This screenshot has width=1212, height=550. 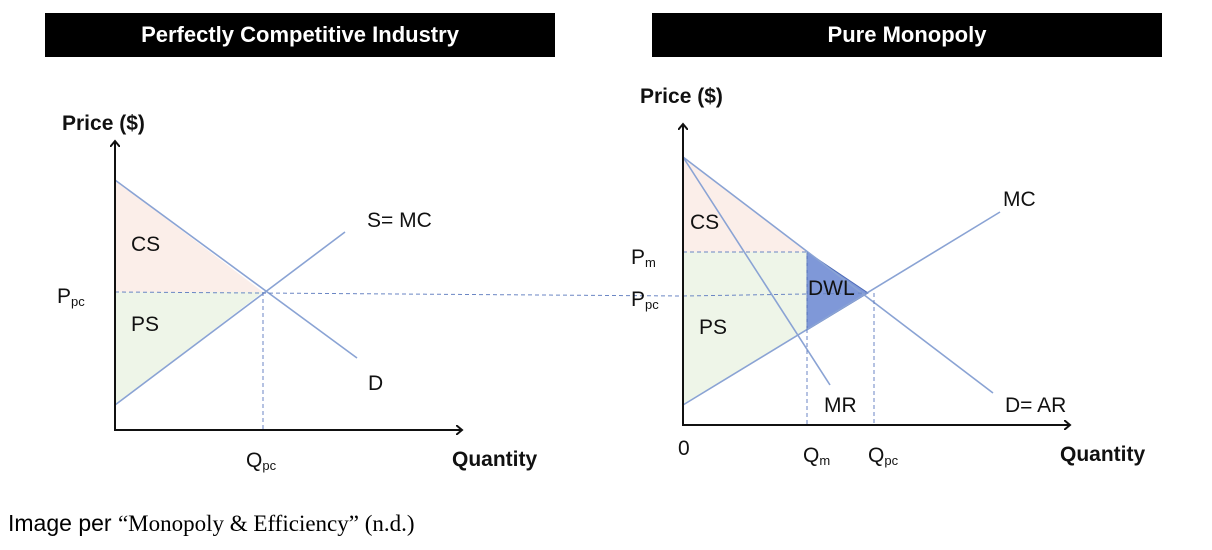 I want to click on right-cs-label: CS, so click(x=704, y=222).